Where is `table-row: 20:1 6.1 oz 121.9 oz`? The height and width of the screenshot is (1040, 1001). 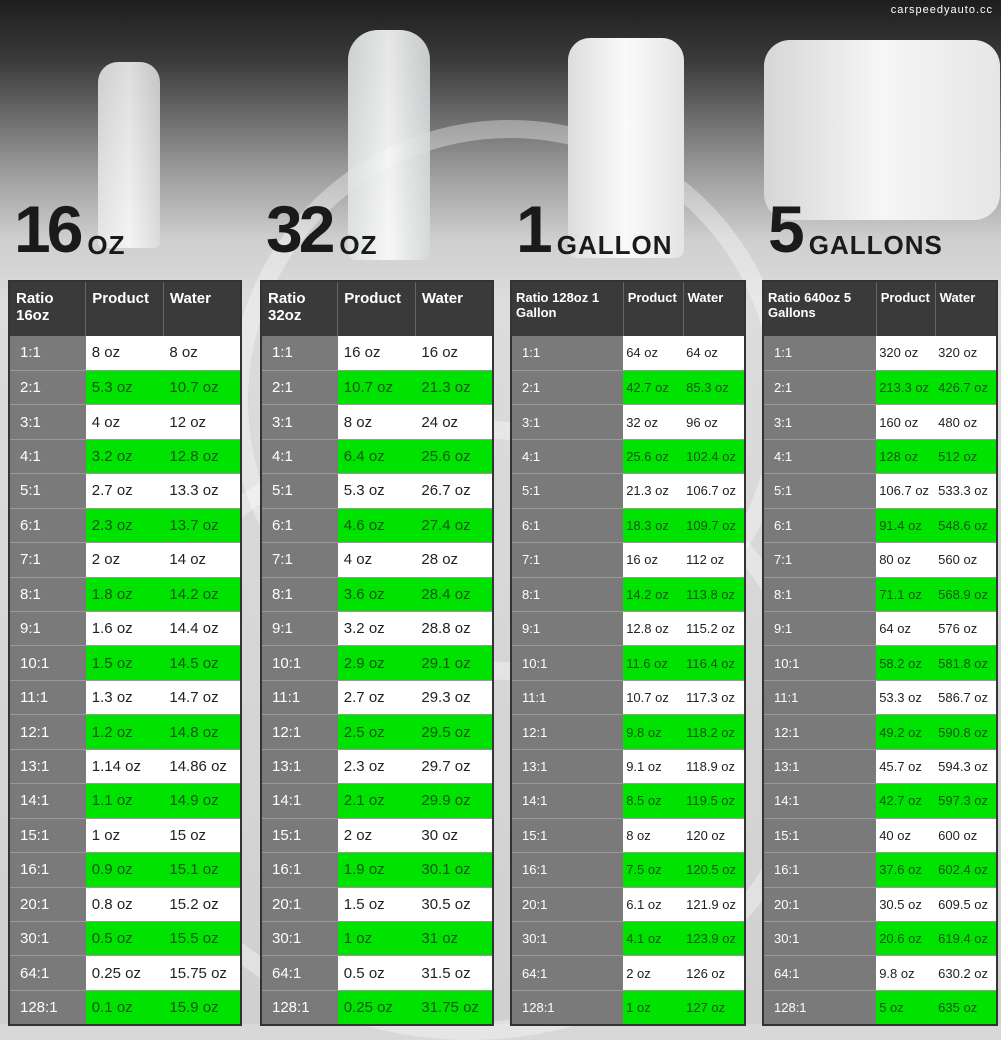
table-row: 20:1 6.1 oz 121.9 oz is located at coordinates (628, 904).